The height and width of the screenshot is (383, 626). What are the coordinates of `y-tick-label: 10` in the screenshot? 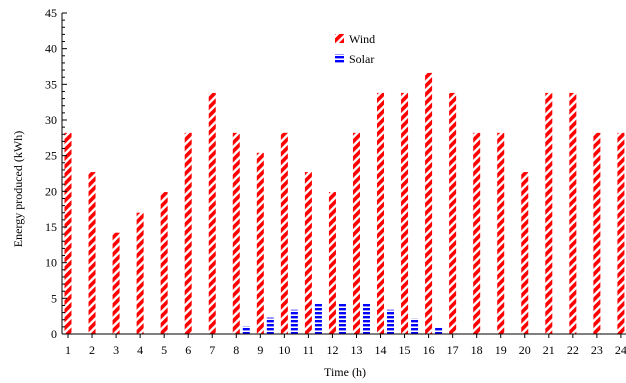 It's located at (51, 263).